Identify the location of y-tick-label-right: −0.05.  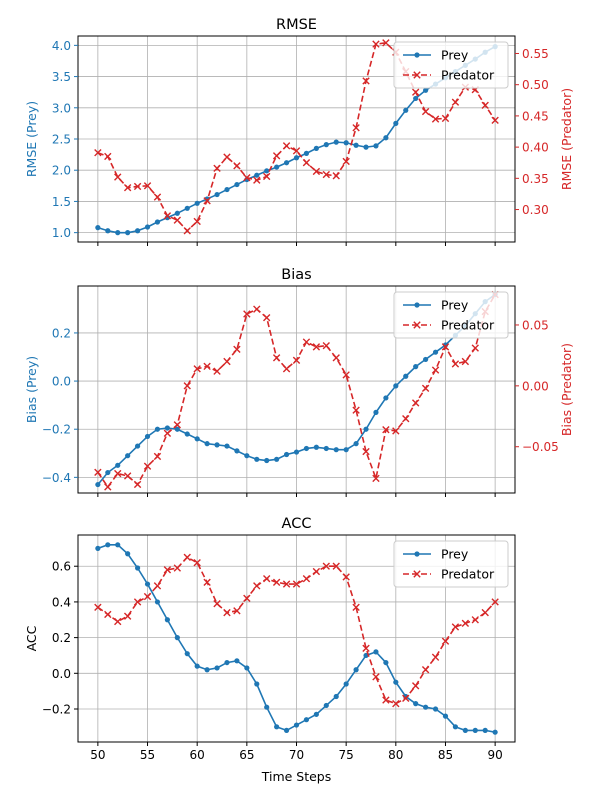
(540, 447).